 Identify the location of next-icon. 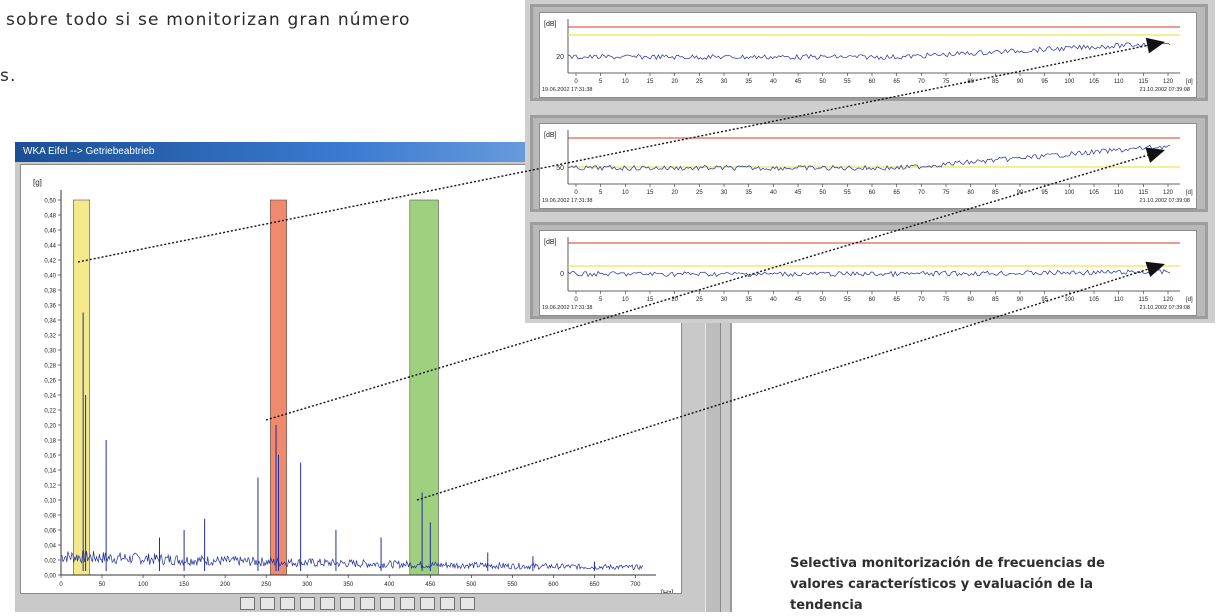
(407, 603).